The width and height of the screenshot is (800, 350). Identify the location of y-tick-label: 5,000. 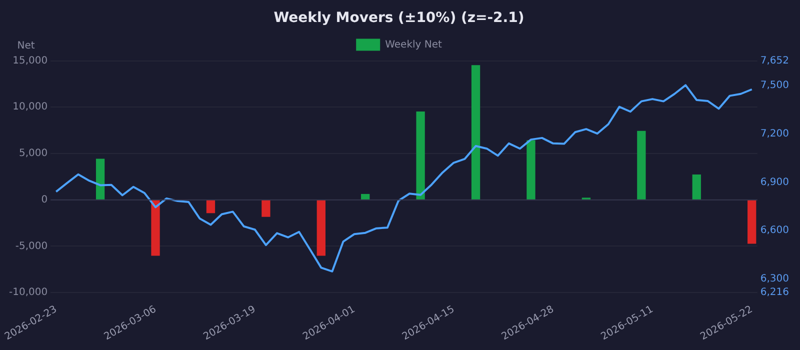
(33, 154).